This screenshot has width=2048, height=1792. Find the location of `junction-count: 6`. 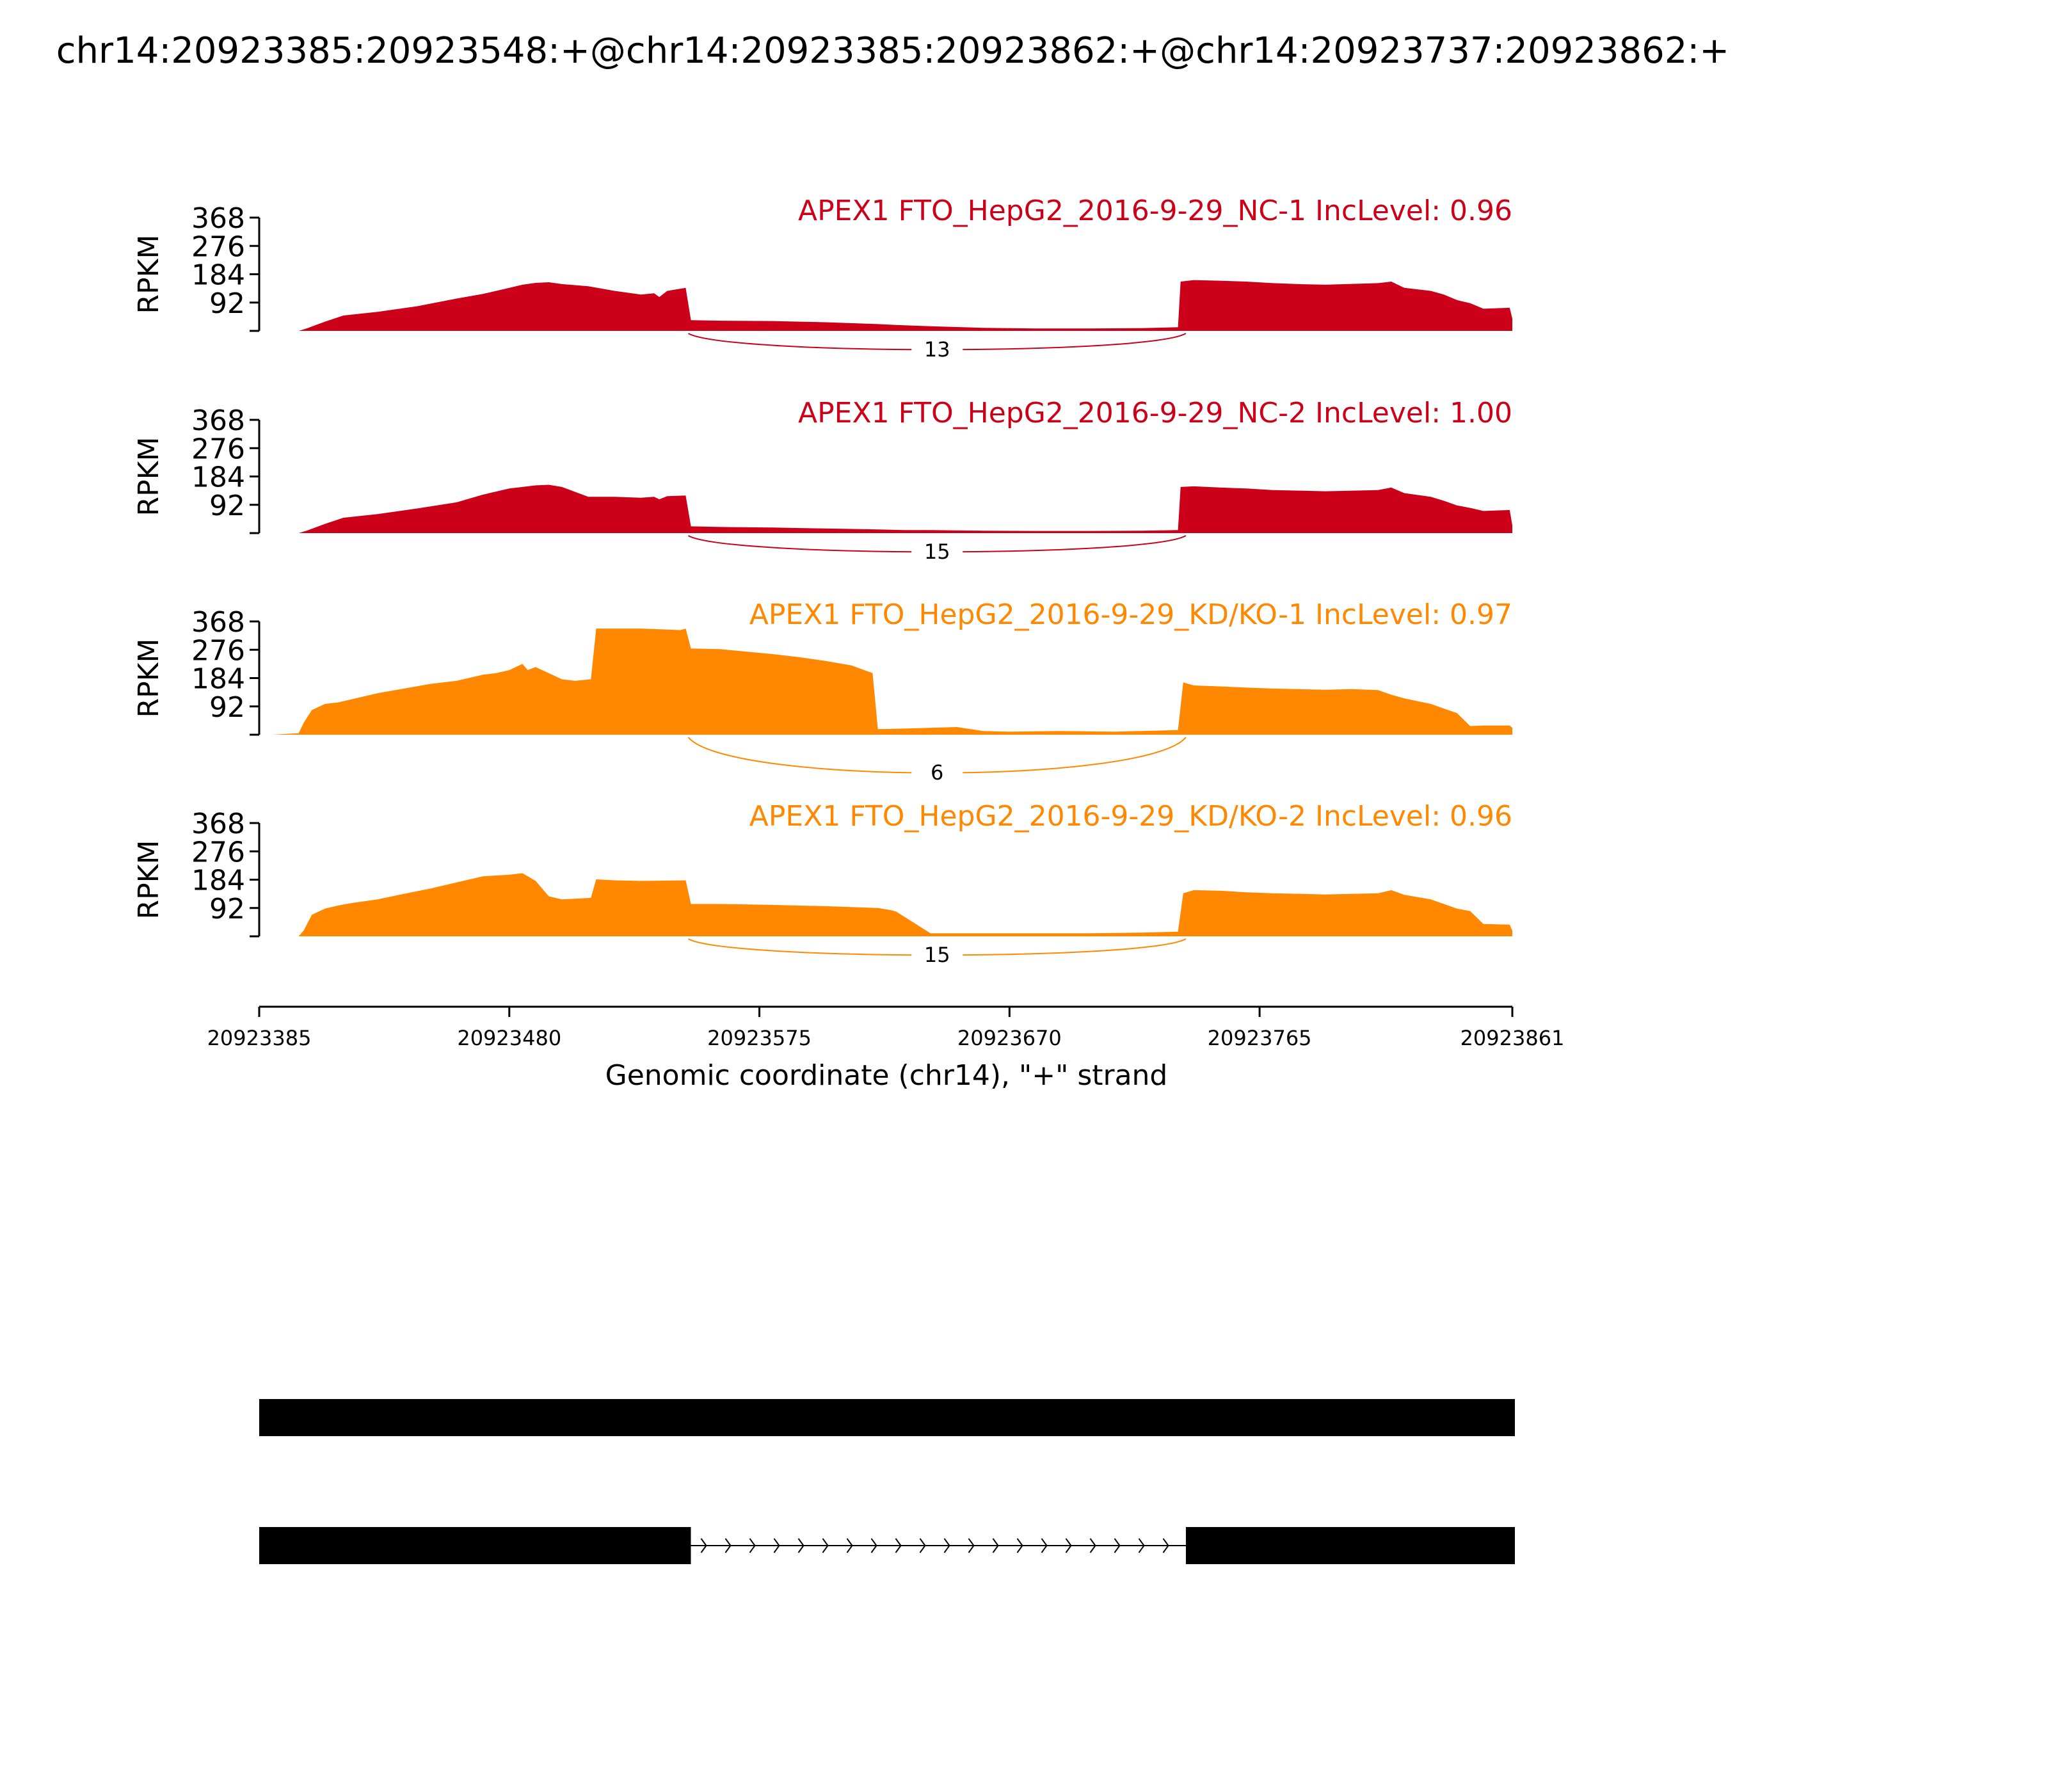

junction-count: 6 is located at coordinates (937, 772).